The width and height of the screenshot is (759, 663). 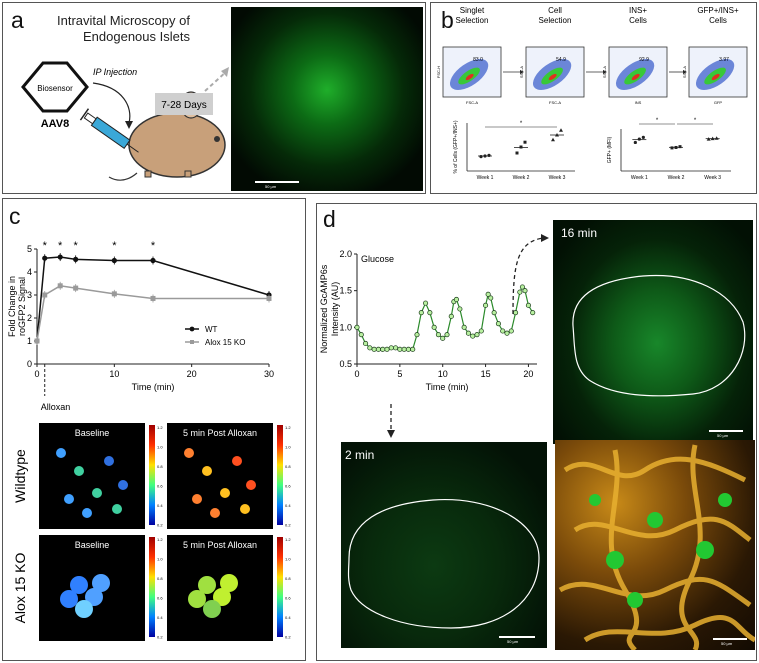 What do you see at coordinates (335, 309) in the screenshot?
I see `y-axis-label-line2: Intensity (AU)` at bounding box center [335, 309].